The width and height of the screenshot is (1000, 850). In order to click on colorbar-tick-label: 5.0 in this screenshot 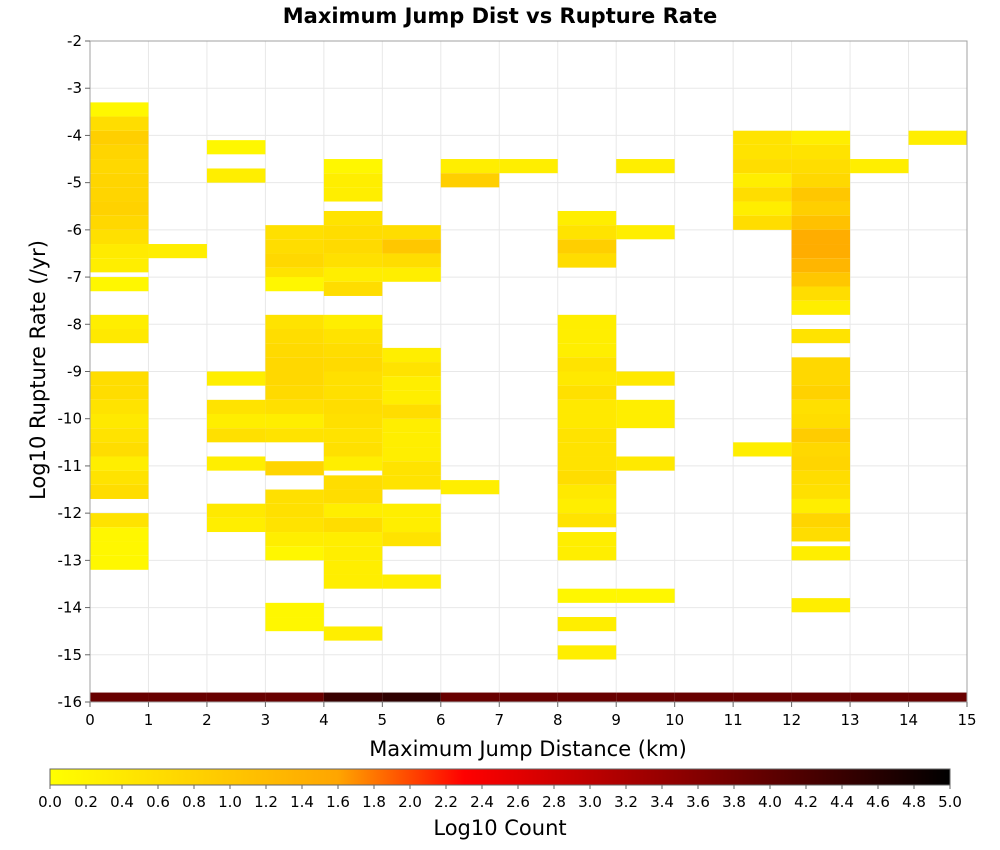, I will do `click(950, 802)`.